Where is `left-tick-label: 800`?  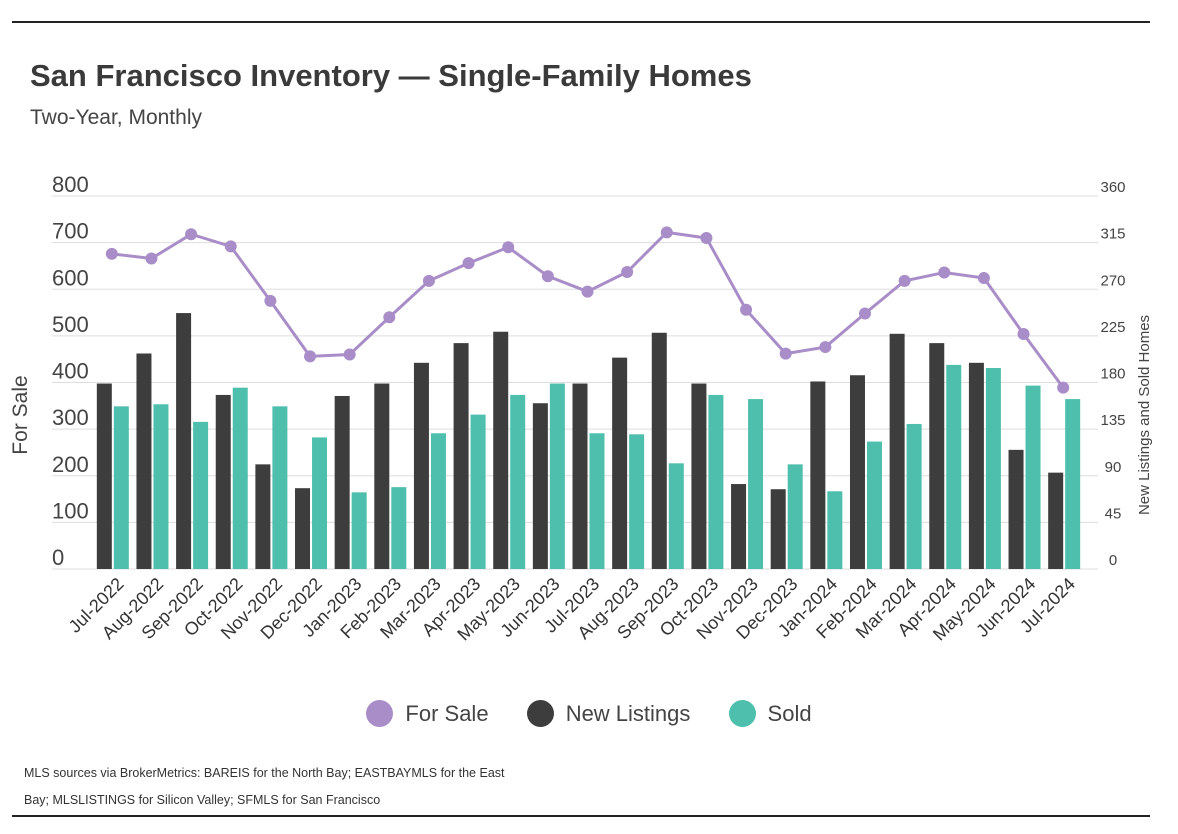 left-tick-label: 800 is located at coordinates (70, 184).